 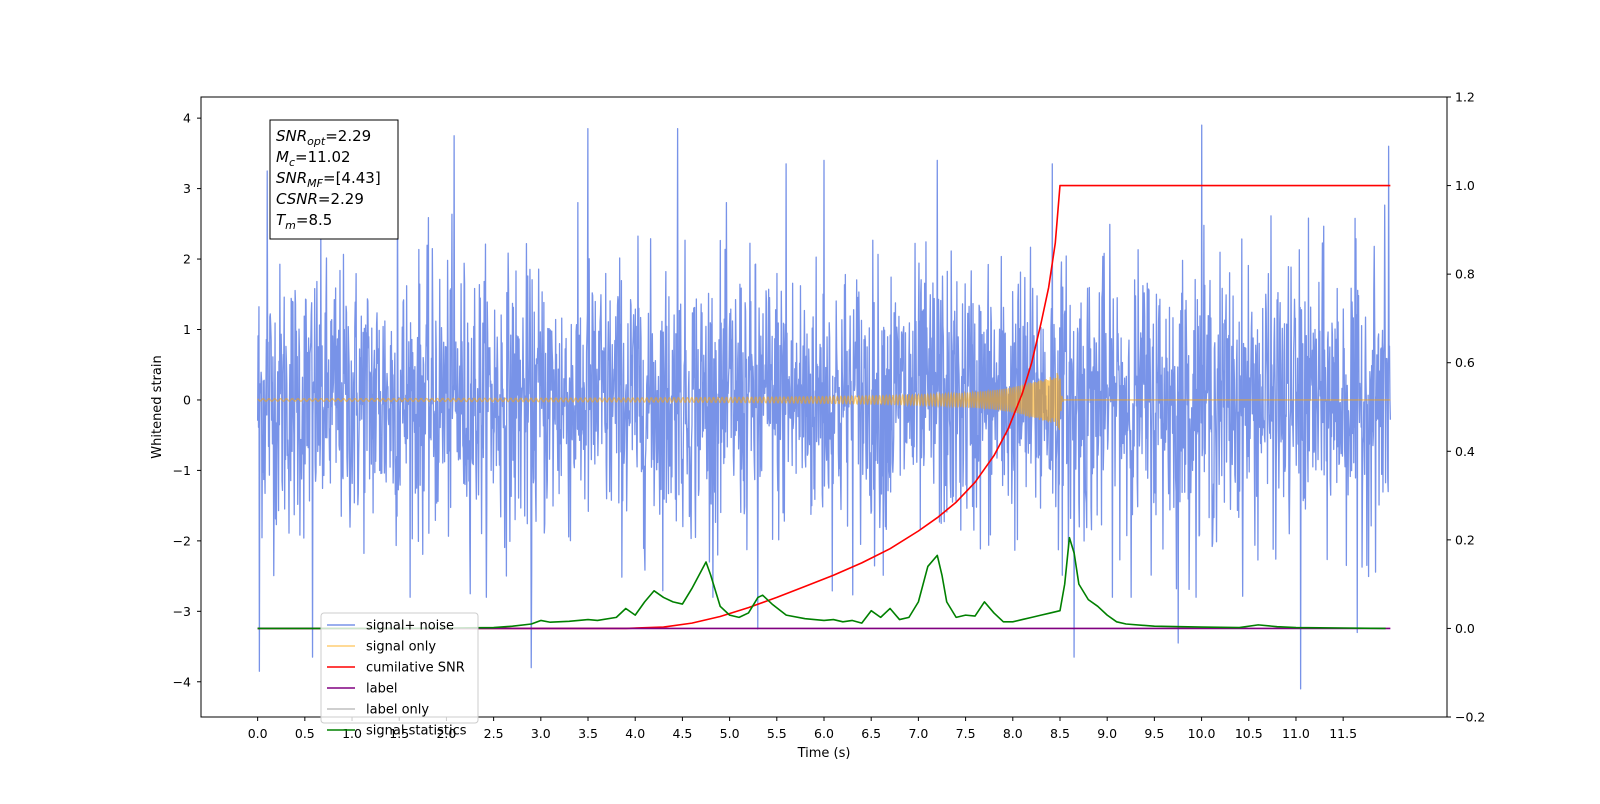 I want to click on y-tick-label: 0, so click(x=187, y=399).